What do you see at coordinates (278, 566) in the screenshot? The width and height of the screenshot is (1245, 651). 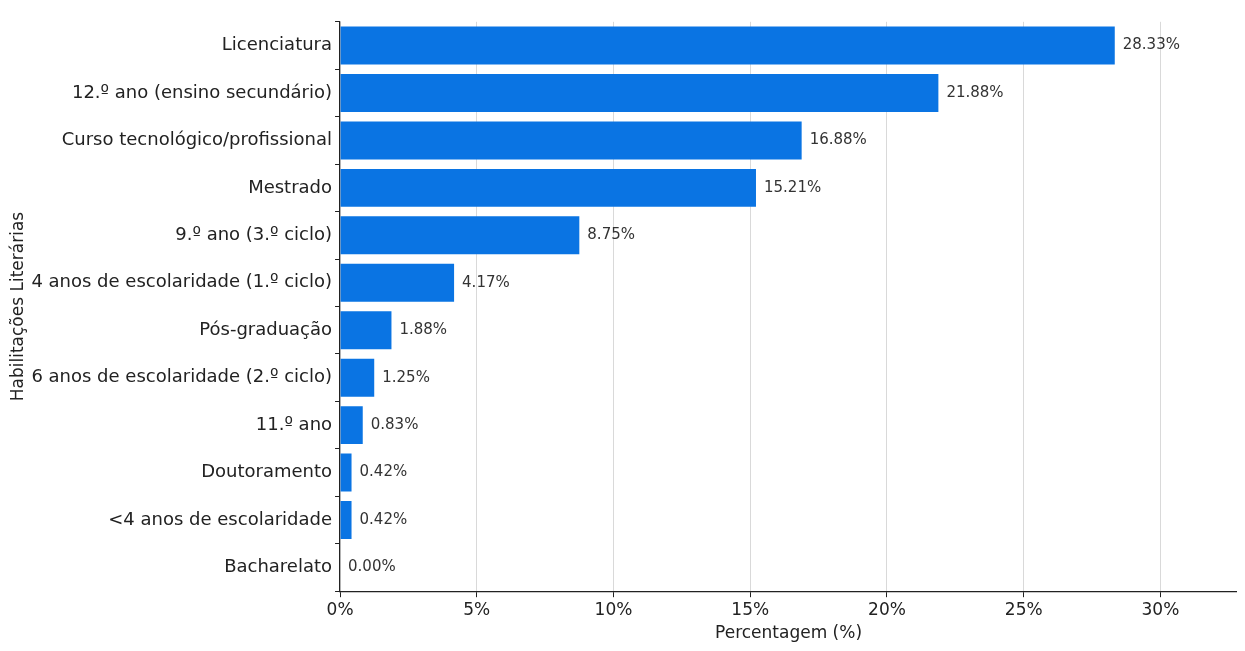 I see `y-tick-label: Bacharelato` at bounding box center [278, 566].